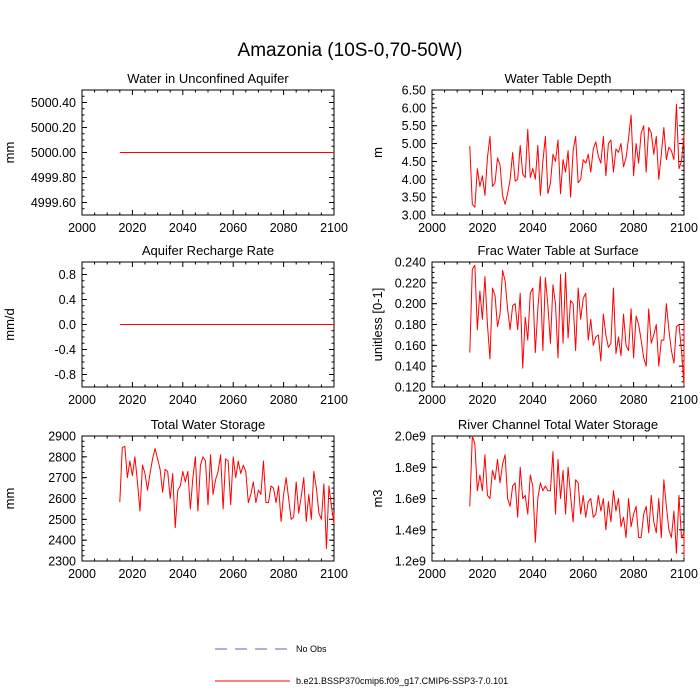 The width and height of the screenshot is (700, 700). Describe the element at coordinates (62, 520) in the screenshot. I see `y-tick-label: 2500` at that location.